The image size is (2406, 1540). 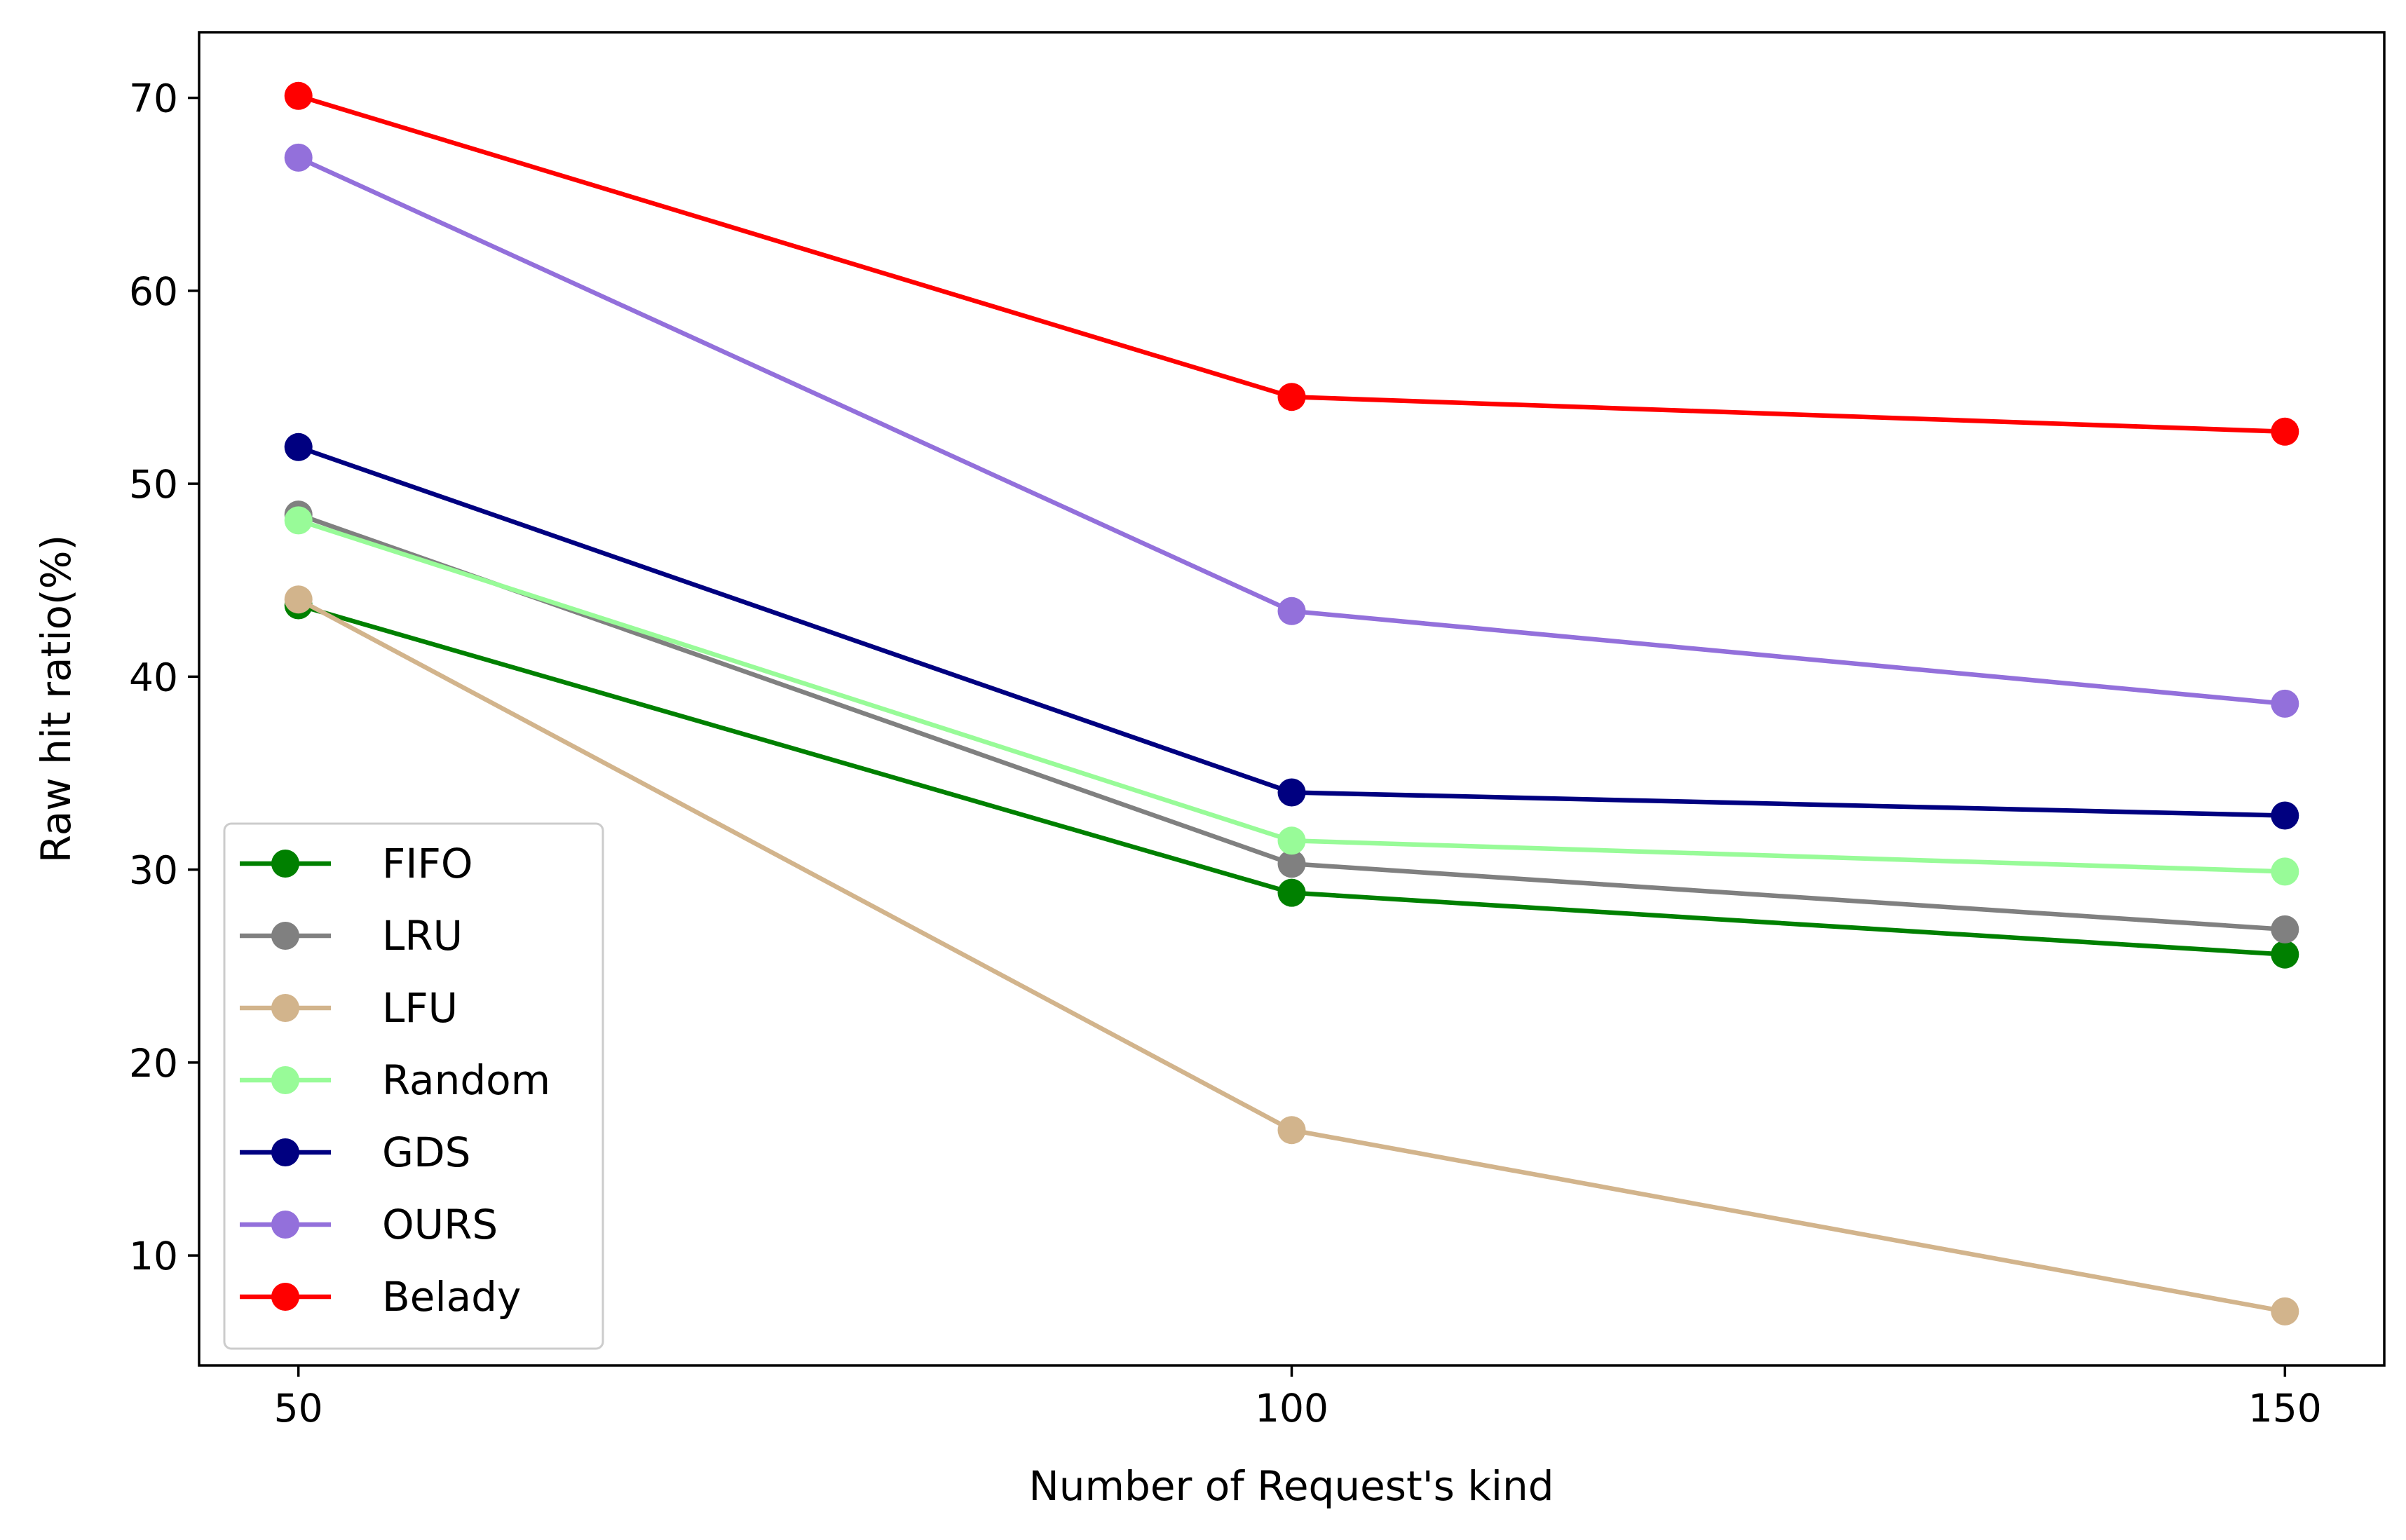 What do you see at coordinates (153, 98) in the screenshot?
I see `y-tick-label: 70` at bounding box center [153, 98].